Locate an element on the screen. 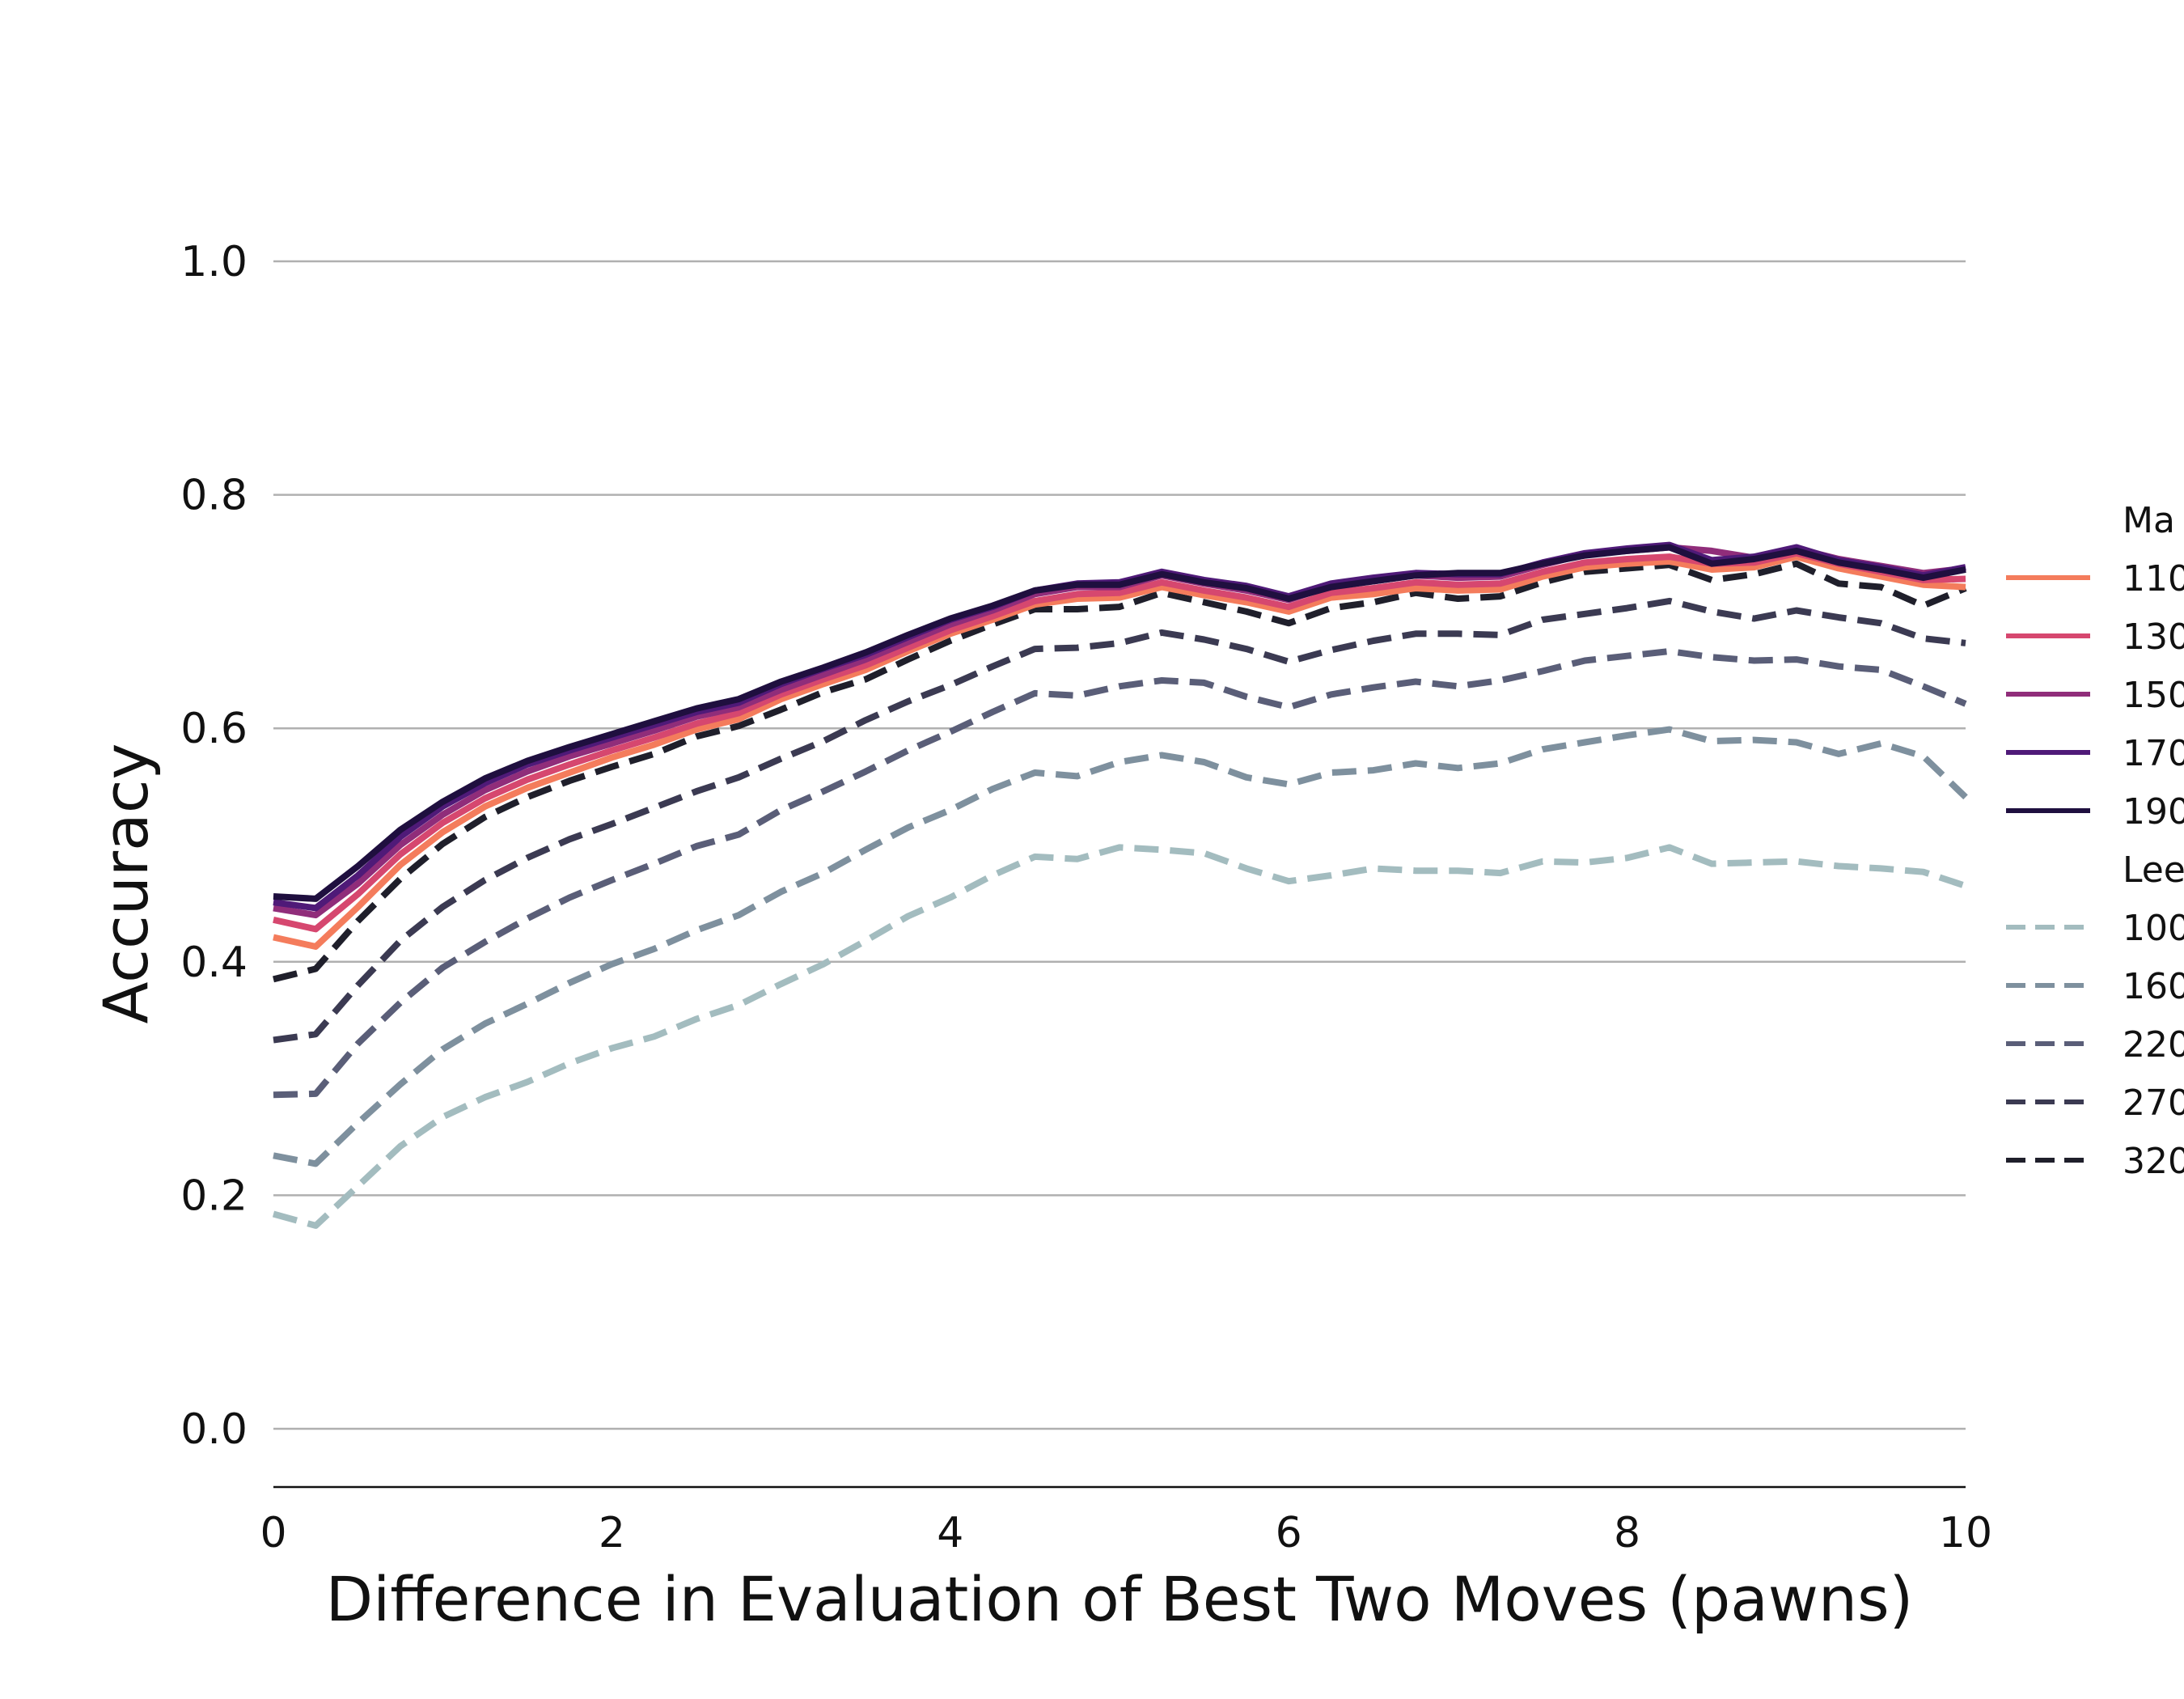 This screenshot has width=2184, height=1699. legend-group-title: Lee is located at coordinates (2153, 871).